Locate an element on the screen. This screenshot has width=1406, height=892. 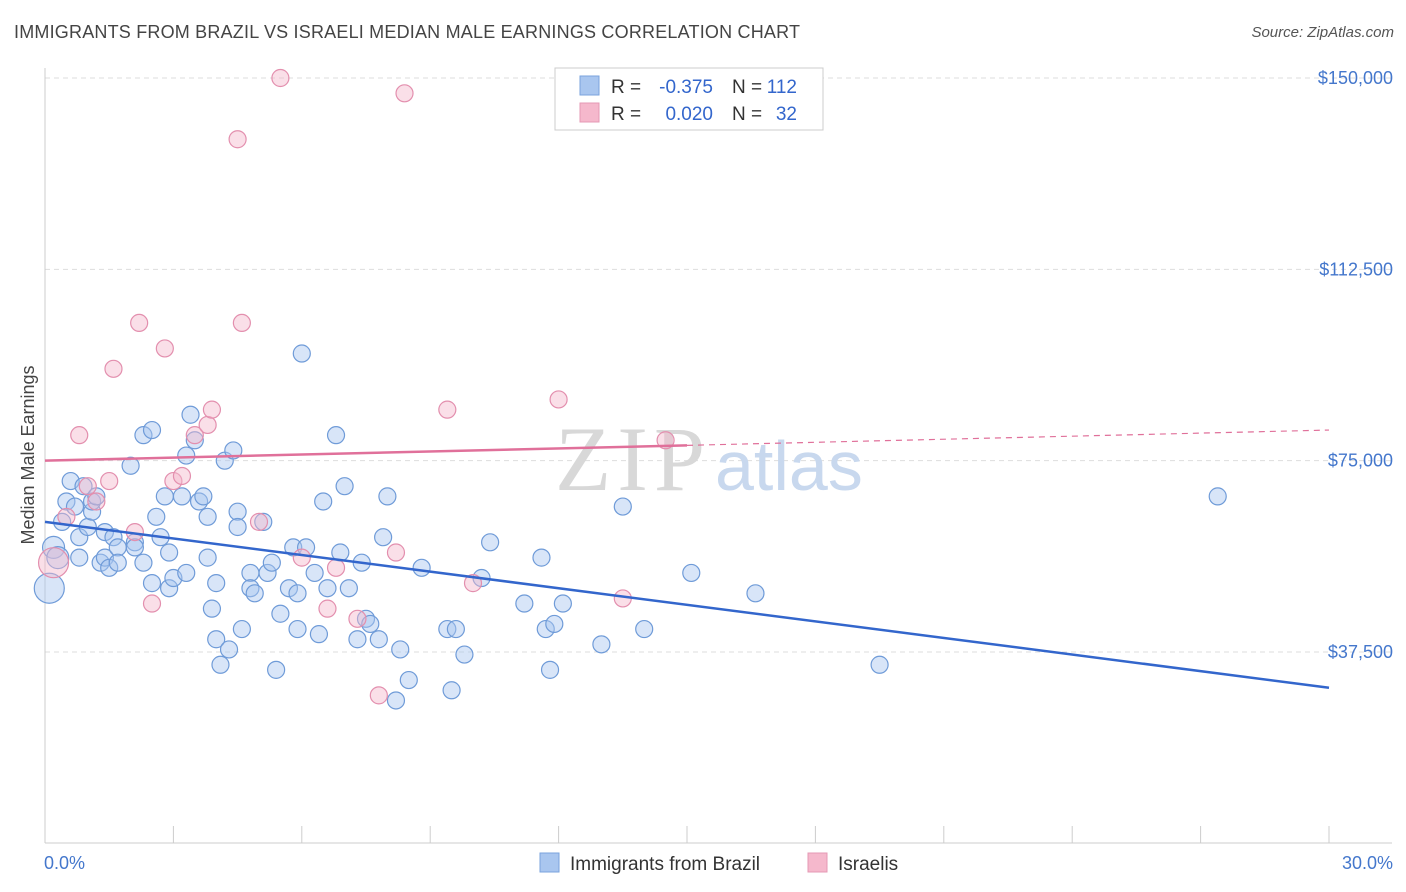
legend-swatch-brazil is located at coordinates (549, 862).